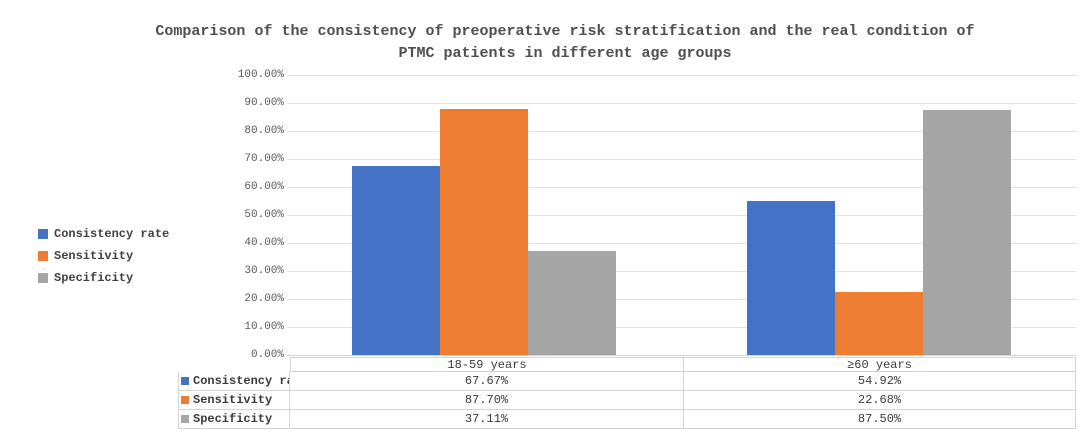  What do you see at coordinates (241, 380) in the screenshot?
I see `table-series-name: Consistency rate` at bounding box center [241, 380].